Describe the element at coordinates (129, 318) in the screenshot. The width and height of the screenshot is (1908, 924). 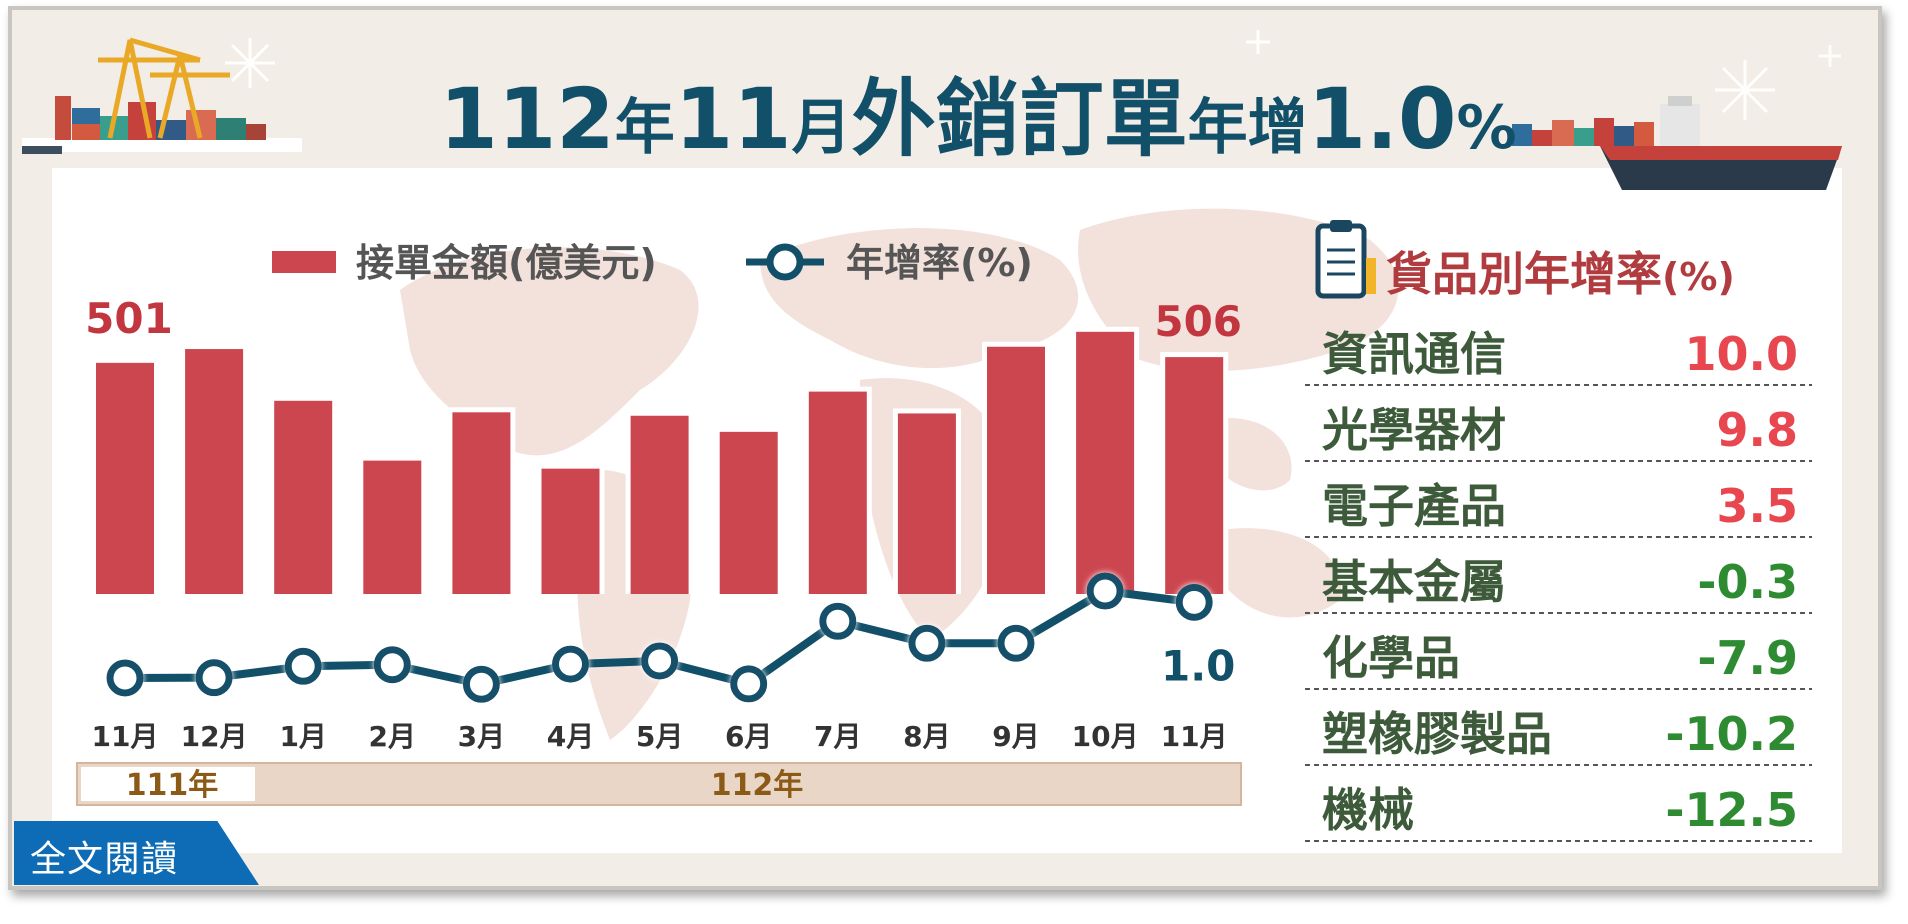
I see `data-label-first-bar: 501` at that location.